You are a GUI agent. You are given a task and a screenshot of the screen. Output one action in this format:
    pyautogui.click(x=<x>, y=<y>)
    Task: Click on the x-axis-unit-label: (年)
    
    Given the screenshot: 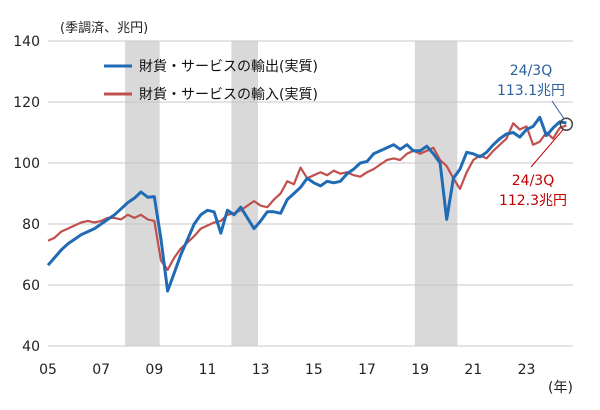 What is the action you would take?
    pyautogui.click(x=560, y=388)
    